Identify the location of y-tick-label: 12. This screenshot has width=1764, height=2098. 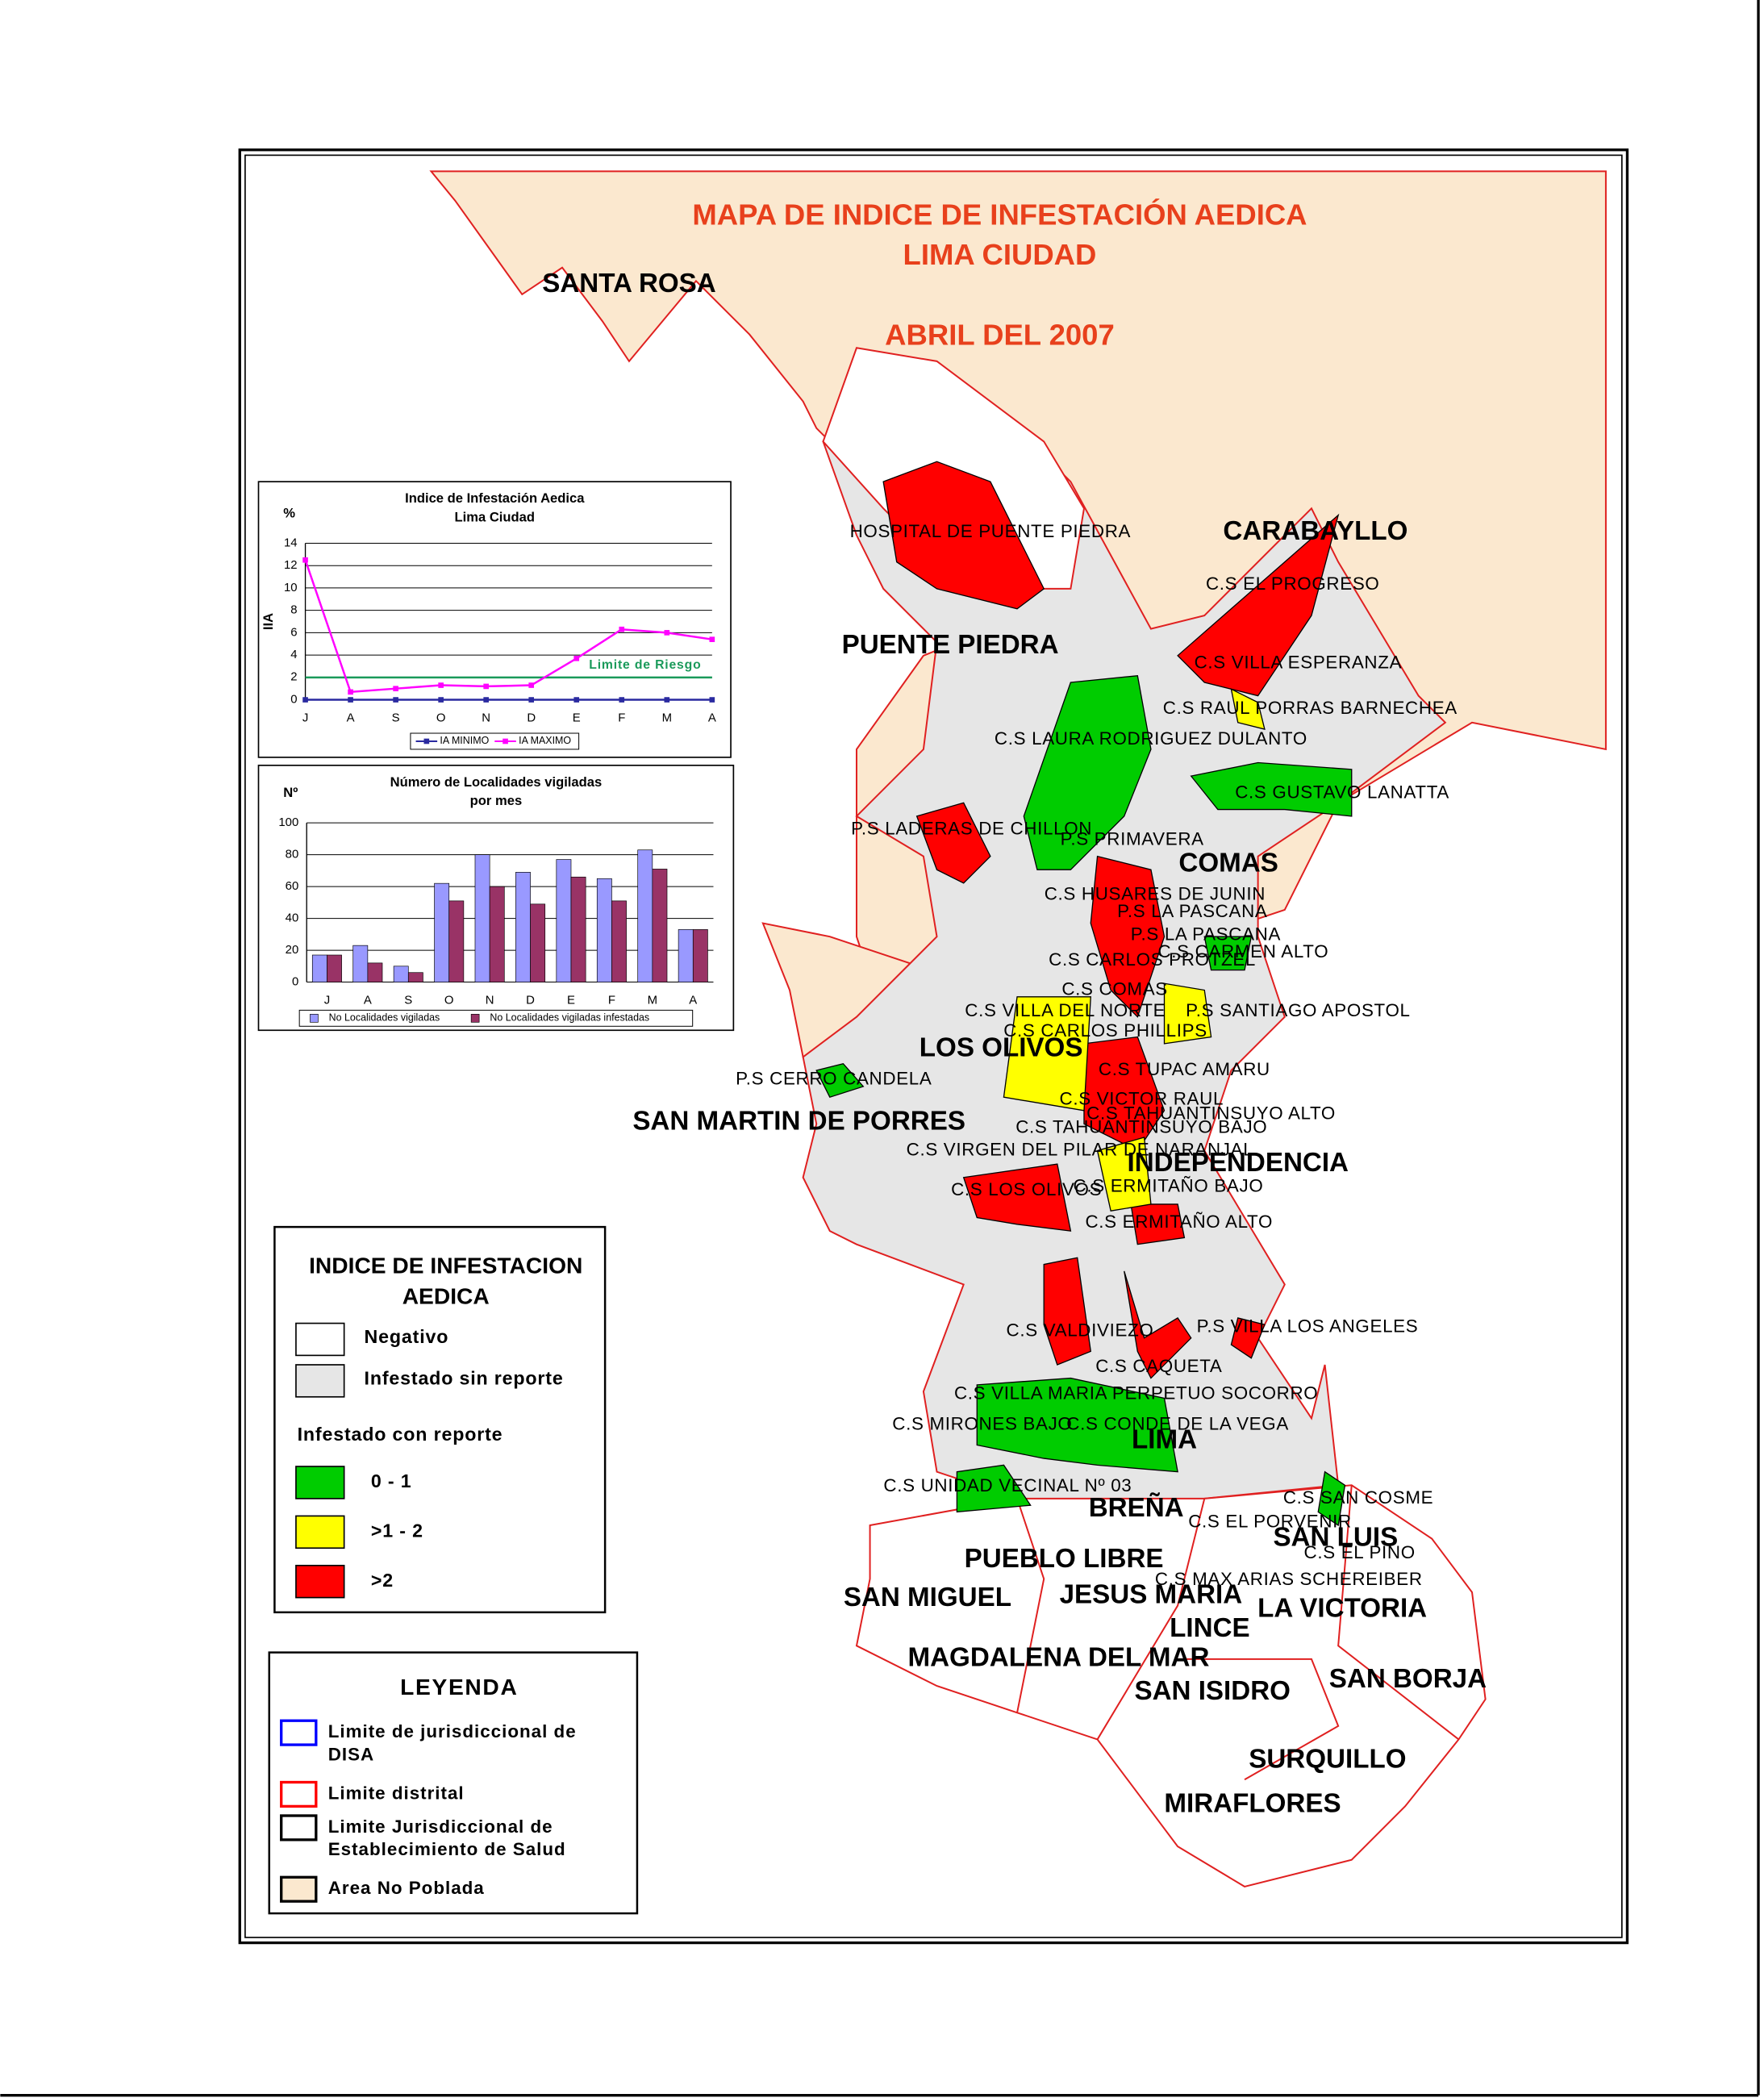
(291, 565).